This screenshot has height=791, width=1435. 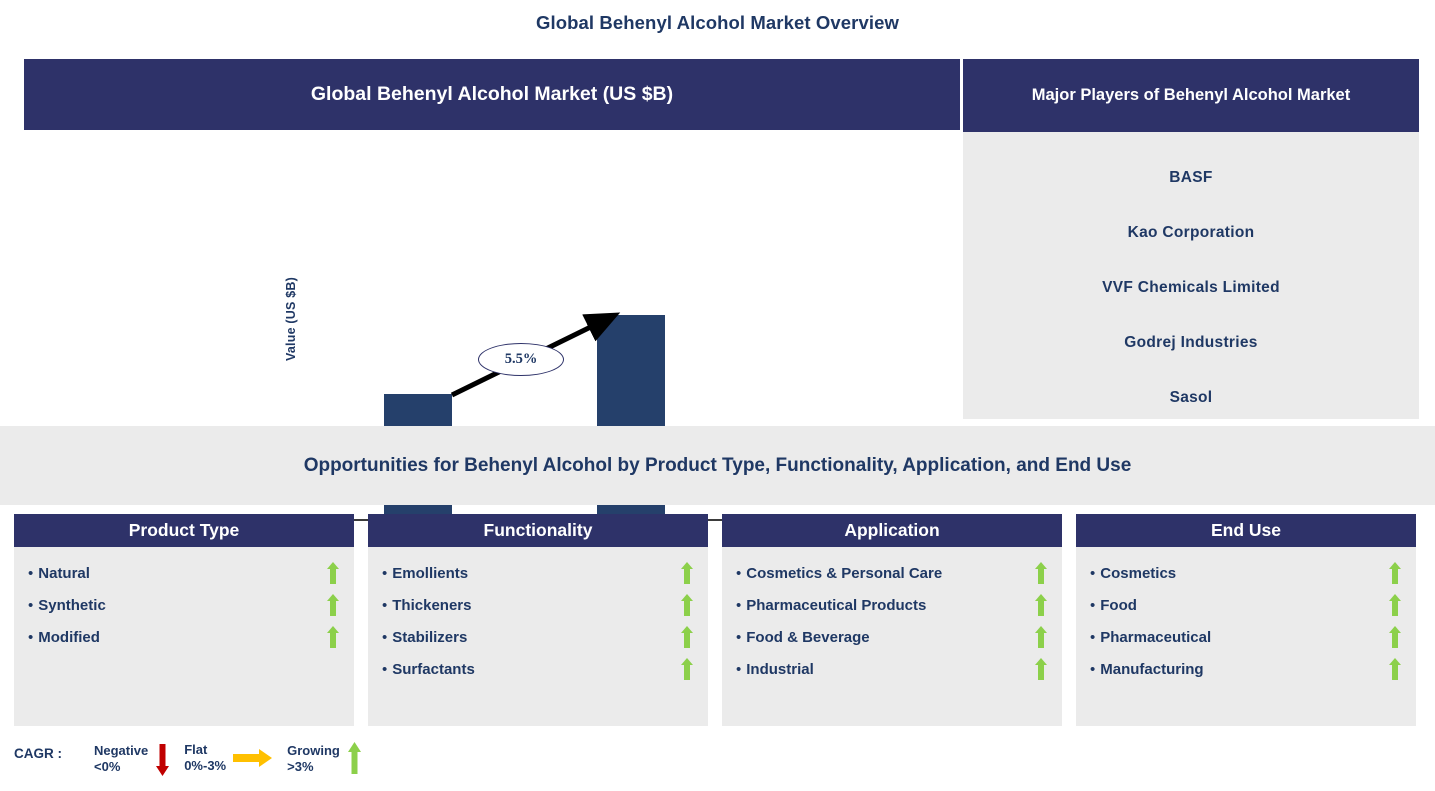 I want to click on list-item: • Synthetic, so click(x=184, y=605).